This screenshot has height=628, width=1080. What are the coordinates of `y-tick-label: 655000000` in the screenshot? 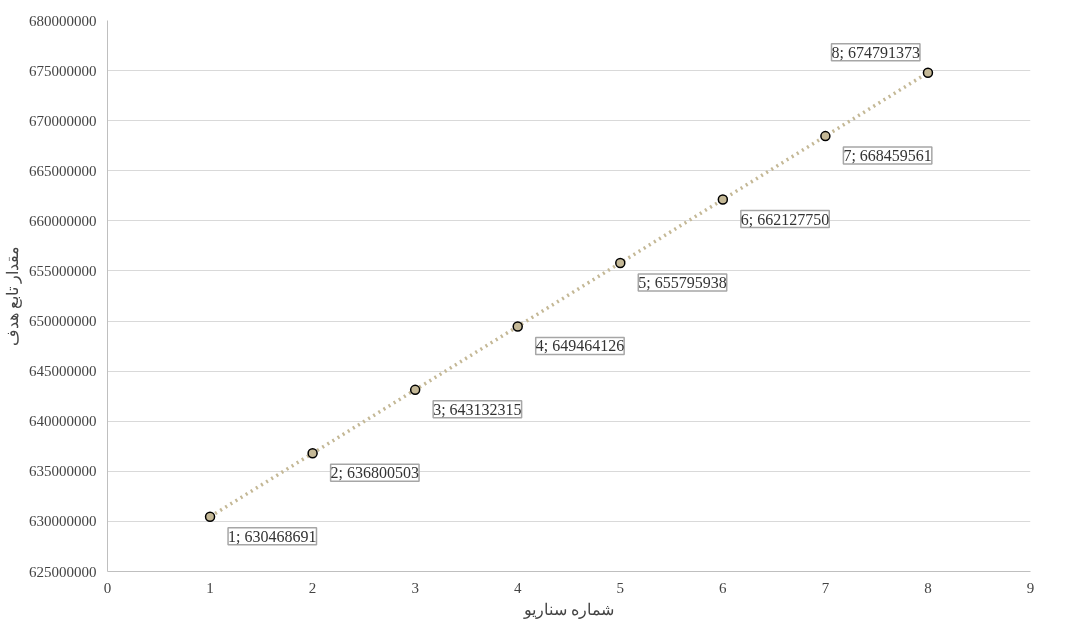 It's located at (63, 270).